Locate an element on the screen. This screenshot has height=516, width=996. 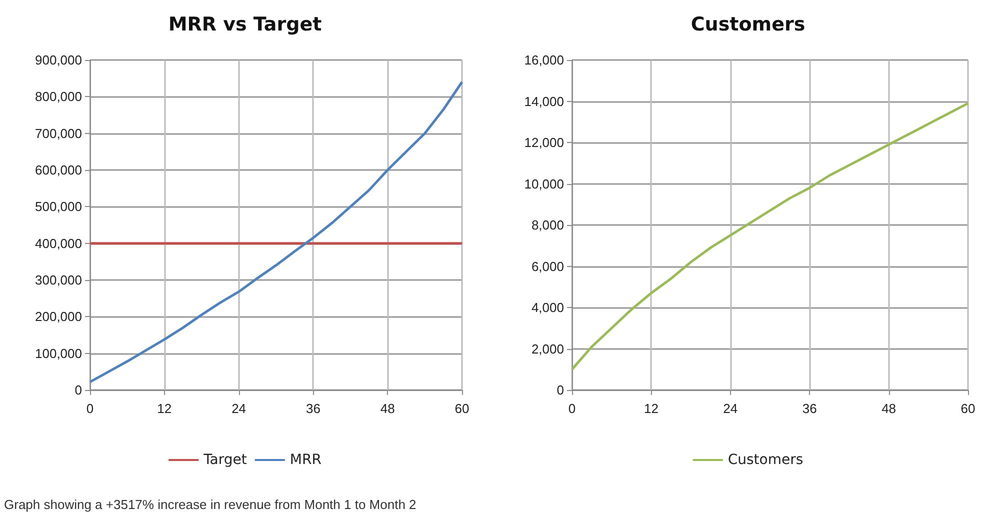
y-tick-label: 700,000 is located at coordinates (58, 133).